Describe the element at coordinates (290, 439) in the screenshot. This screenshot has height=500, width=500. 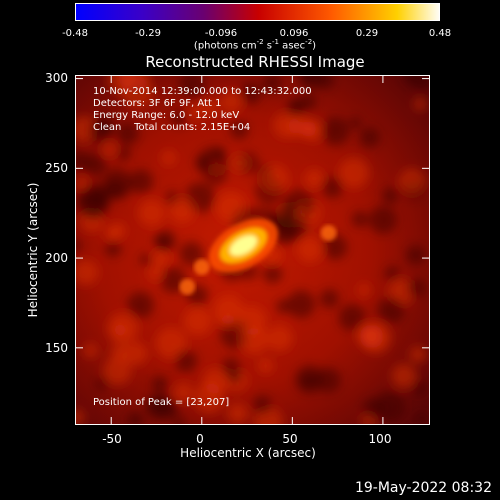
I see `x-tick-label: 50` at that location.